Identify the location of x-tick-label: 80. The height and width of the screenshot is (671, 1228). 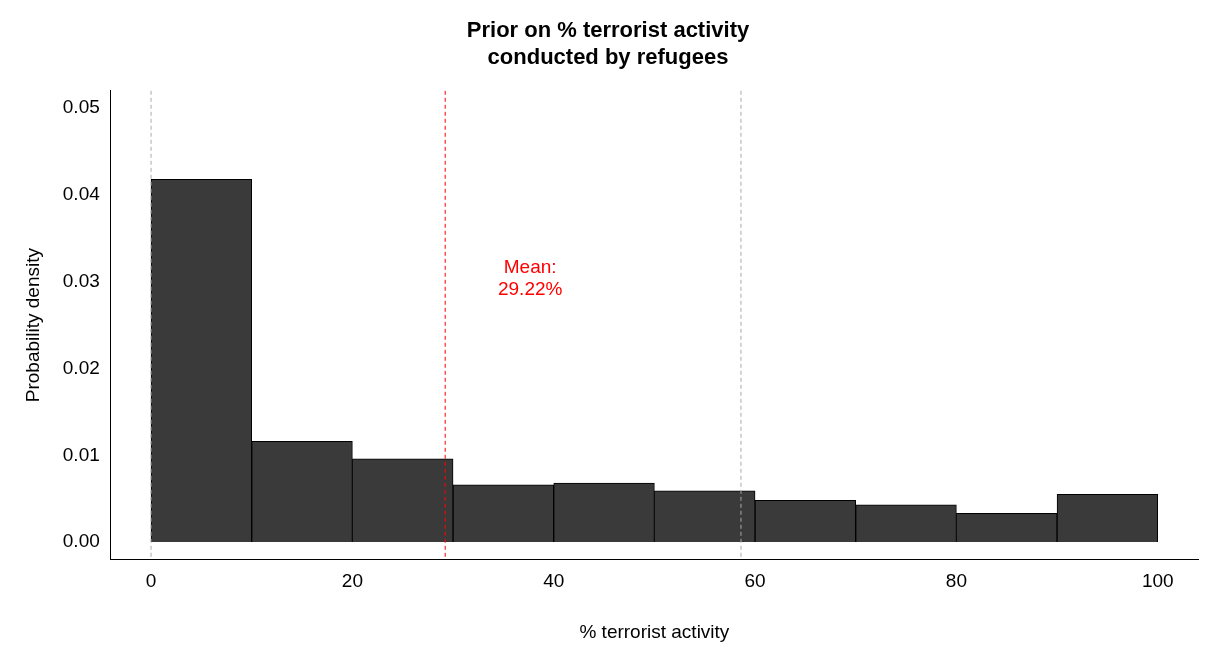
(956, 581).